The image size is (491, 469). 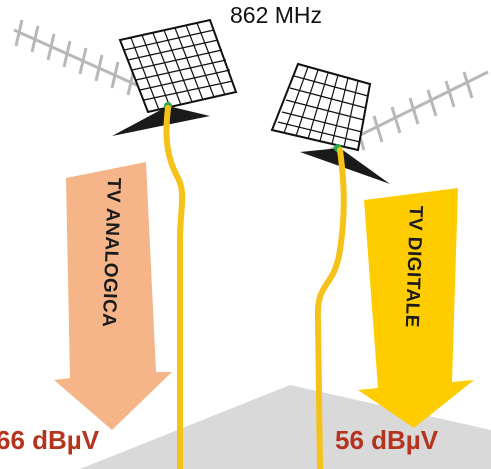 What do you see at coordinates (276, 15) in the screenshot?
I see `frequency-label: 862 MHz` at bounding box center [276, 15].